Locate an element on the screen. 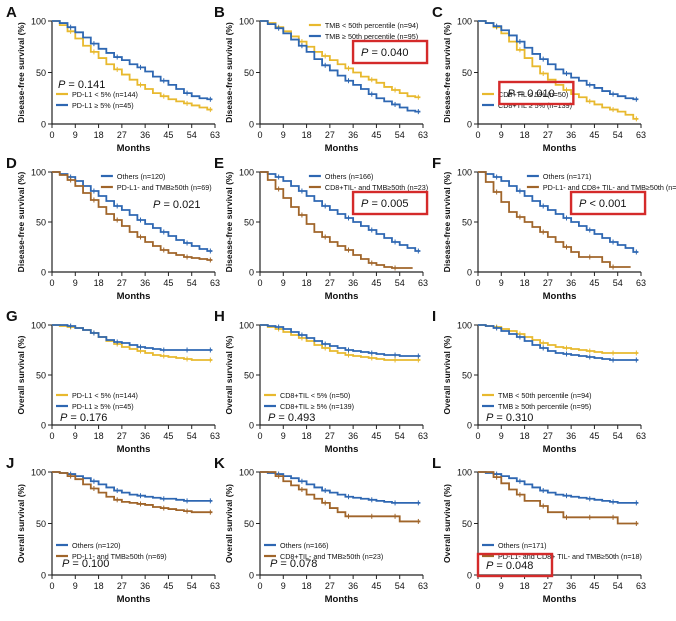 The width and height of the screenshot is (676, 621). p-value: P = 0.078 is located at coordinates (293, 564).